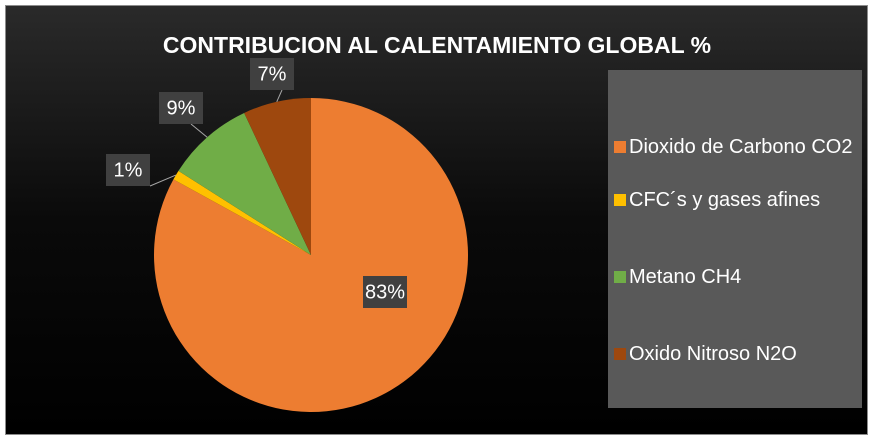 The height and width of the screenshot is (440, 873). I want to click on data-label: 83%, so click(385, 292).